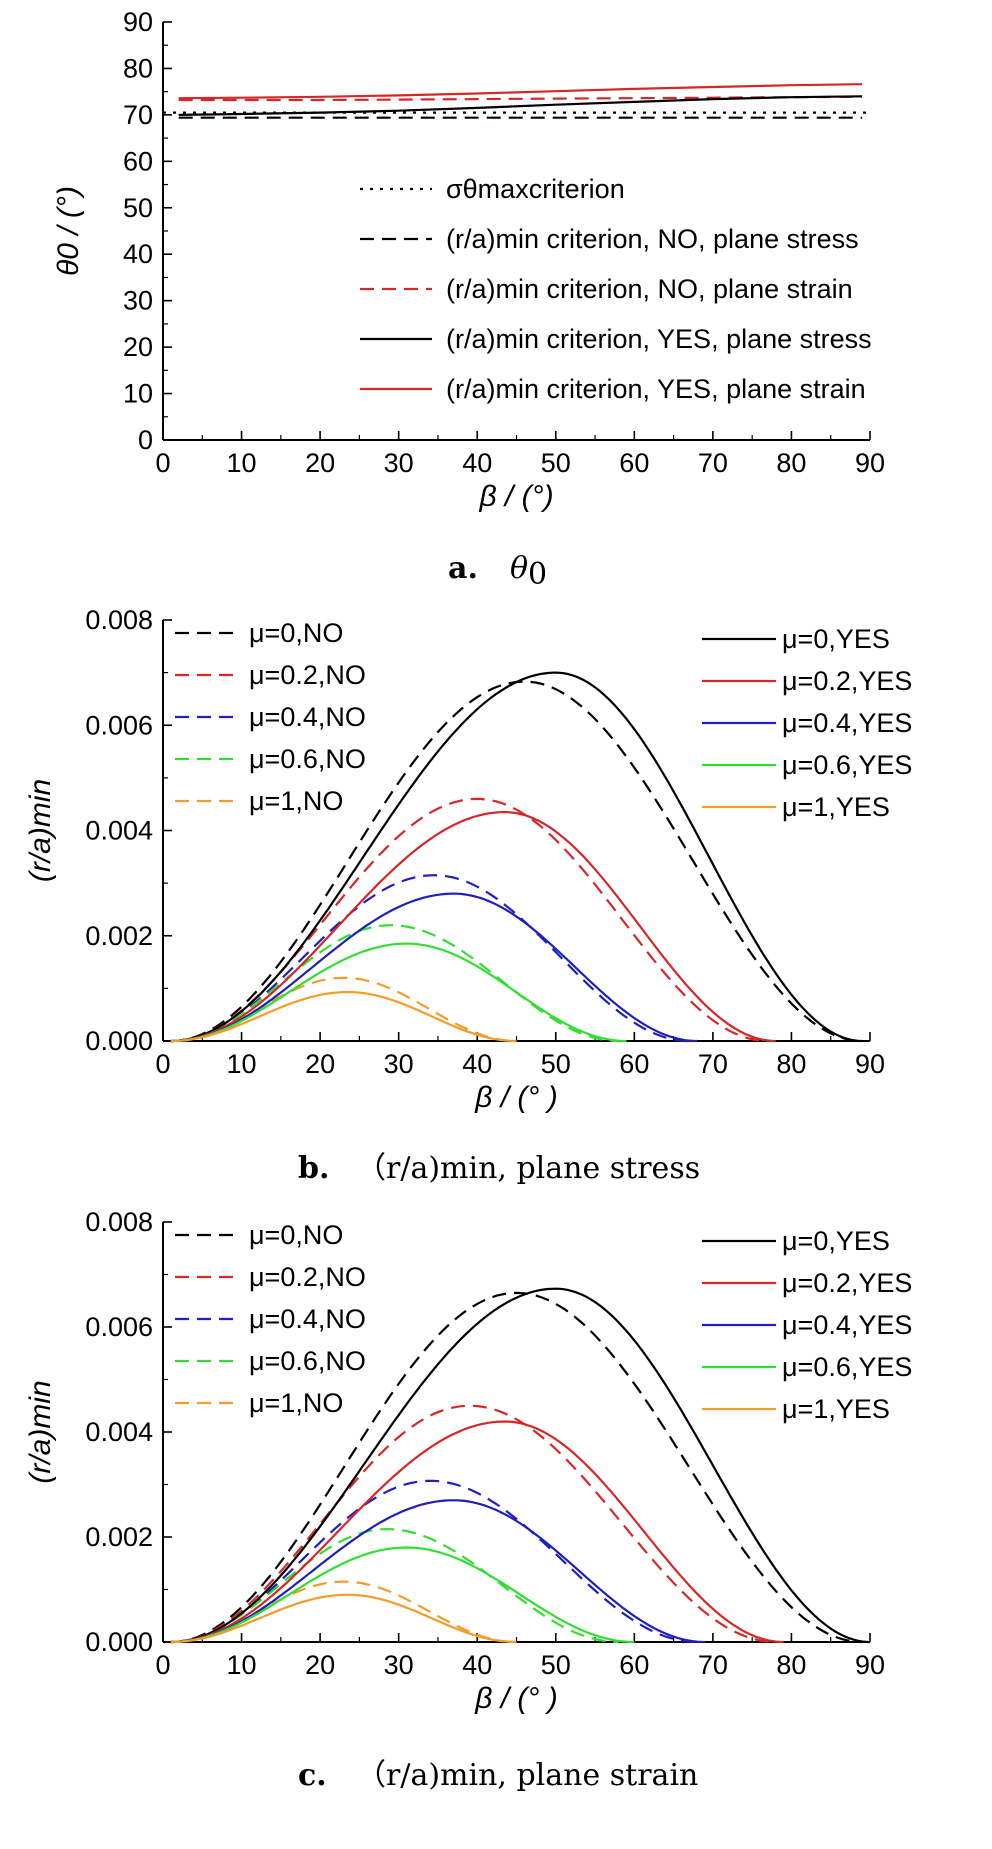 Image resolution: width=992 pixels, height=1849 pixels. Describe the element at coordinates (119, 1432) in the screenshot. I see `y-tick-label: 0.004` at that location.